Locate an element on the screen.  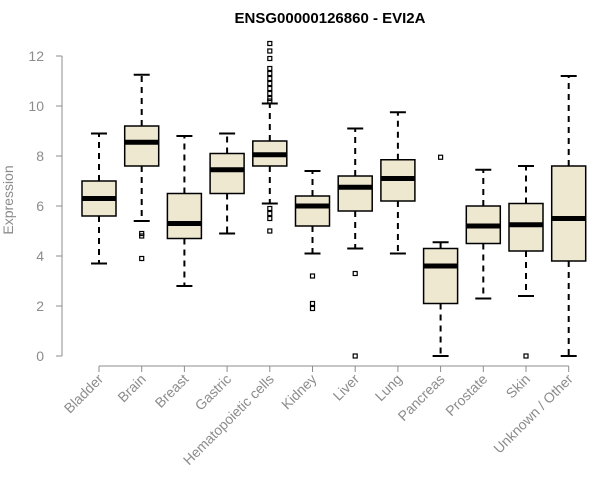
x-tick-label: Liver is located at coordinates (346, 387).